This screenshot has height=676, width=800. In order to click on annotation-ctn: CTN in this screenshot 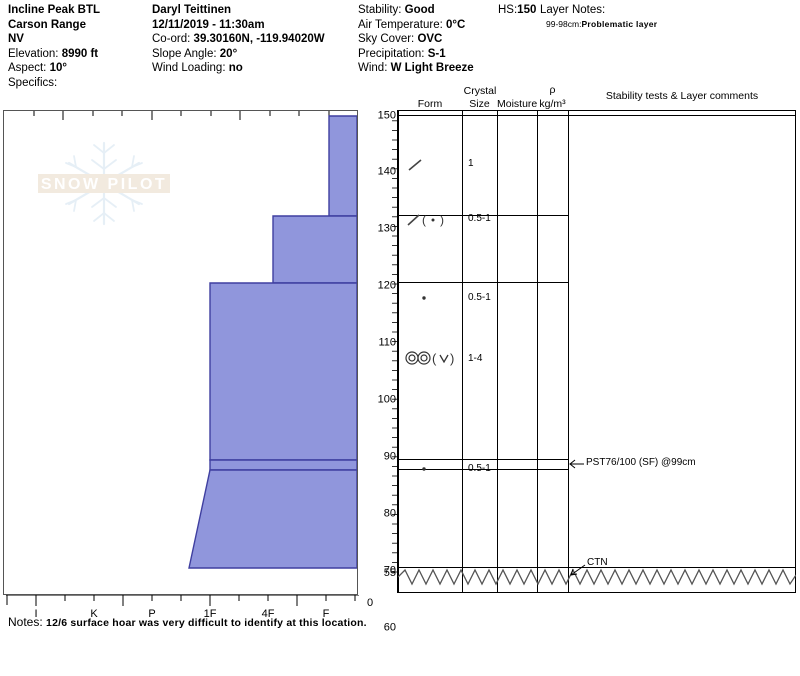, I will do `click(597, 562)`.